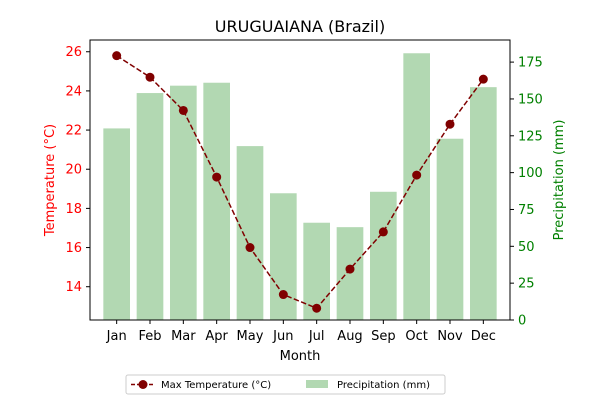  What do you see at coordinates (483, 336) in the screenshot?
I see `x-tick-label: Dec` at bounding box center [483, 336].